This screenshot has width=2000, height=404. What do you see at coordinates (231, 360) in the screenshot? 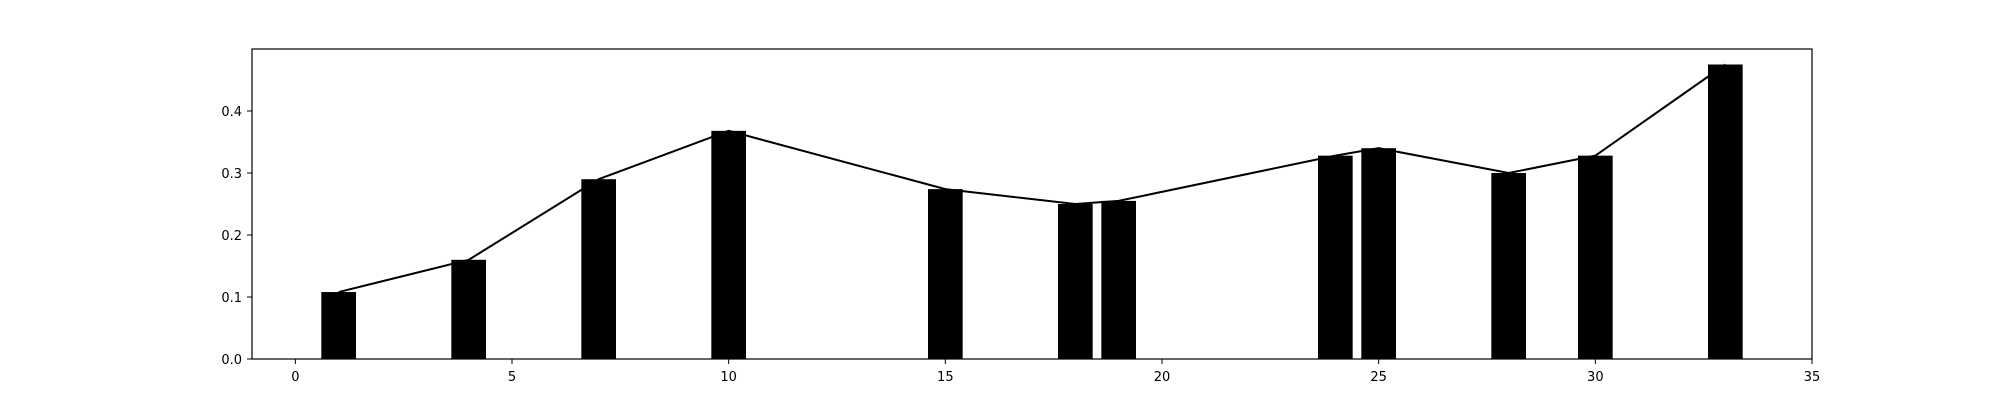
I see `y-tick-label: 0.0` at bounding box center [231, 360].